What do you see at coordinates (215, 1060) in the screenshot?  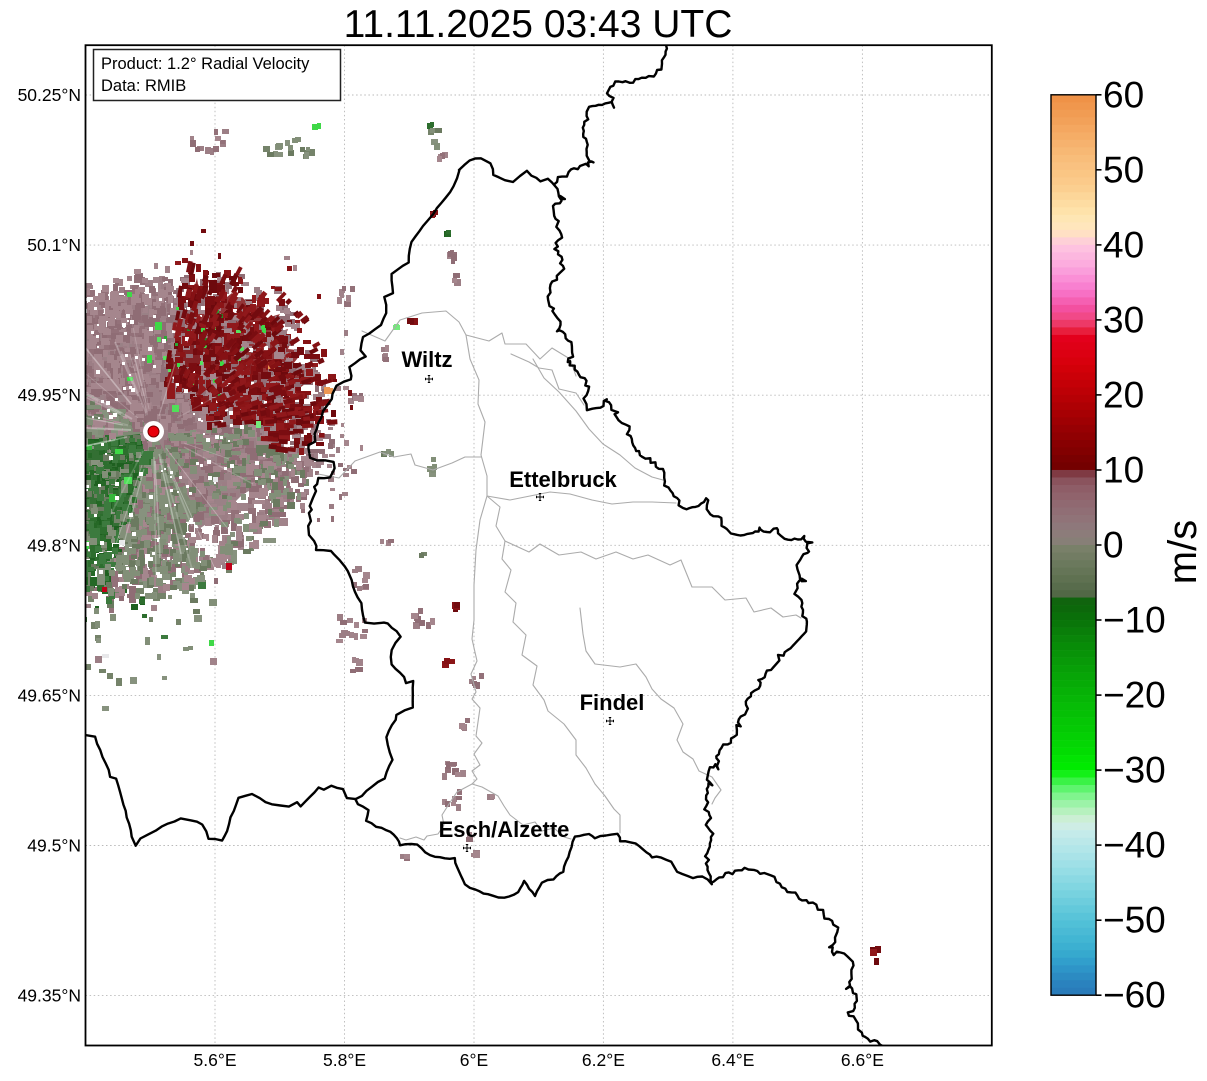 I see `svg-text: 5.6°E` at bounding box center [215, 1060].